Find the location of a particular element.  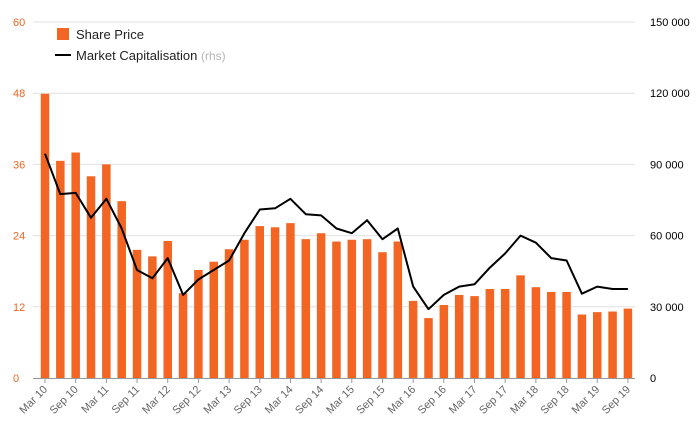

x-tick-label: Mar 17 is located at coordinates (463, 400).